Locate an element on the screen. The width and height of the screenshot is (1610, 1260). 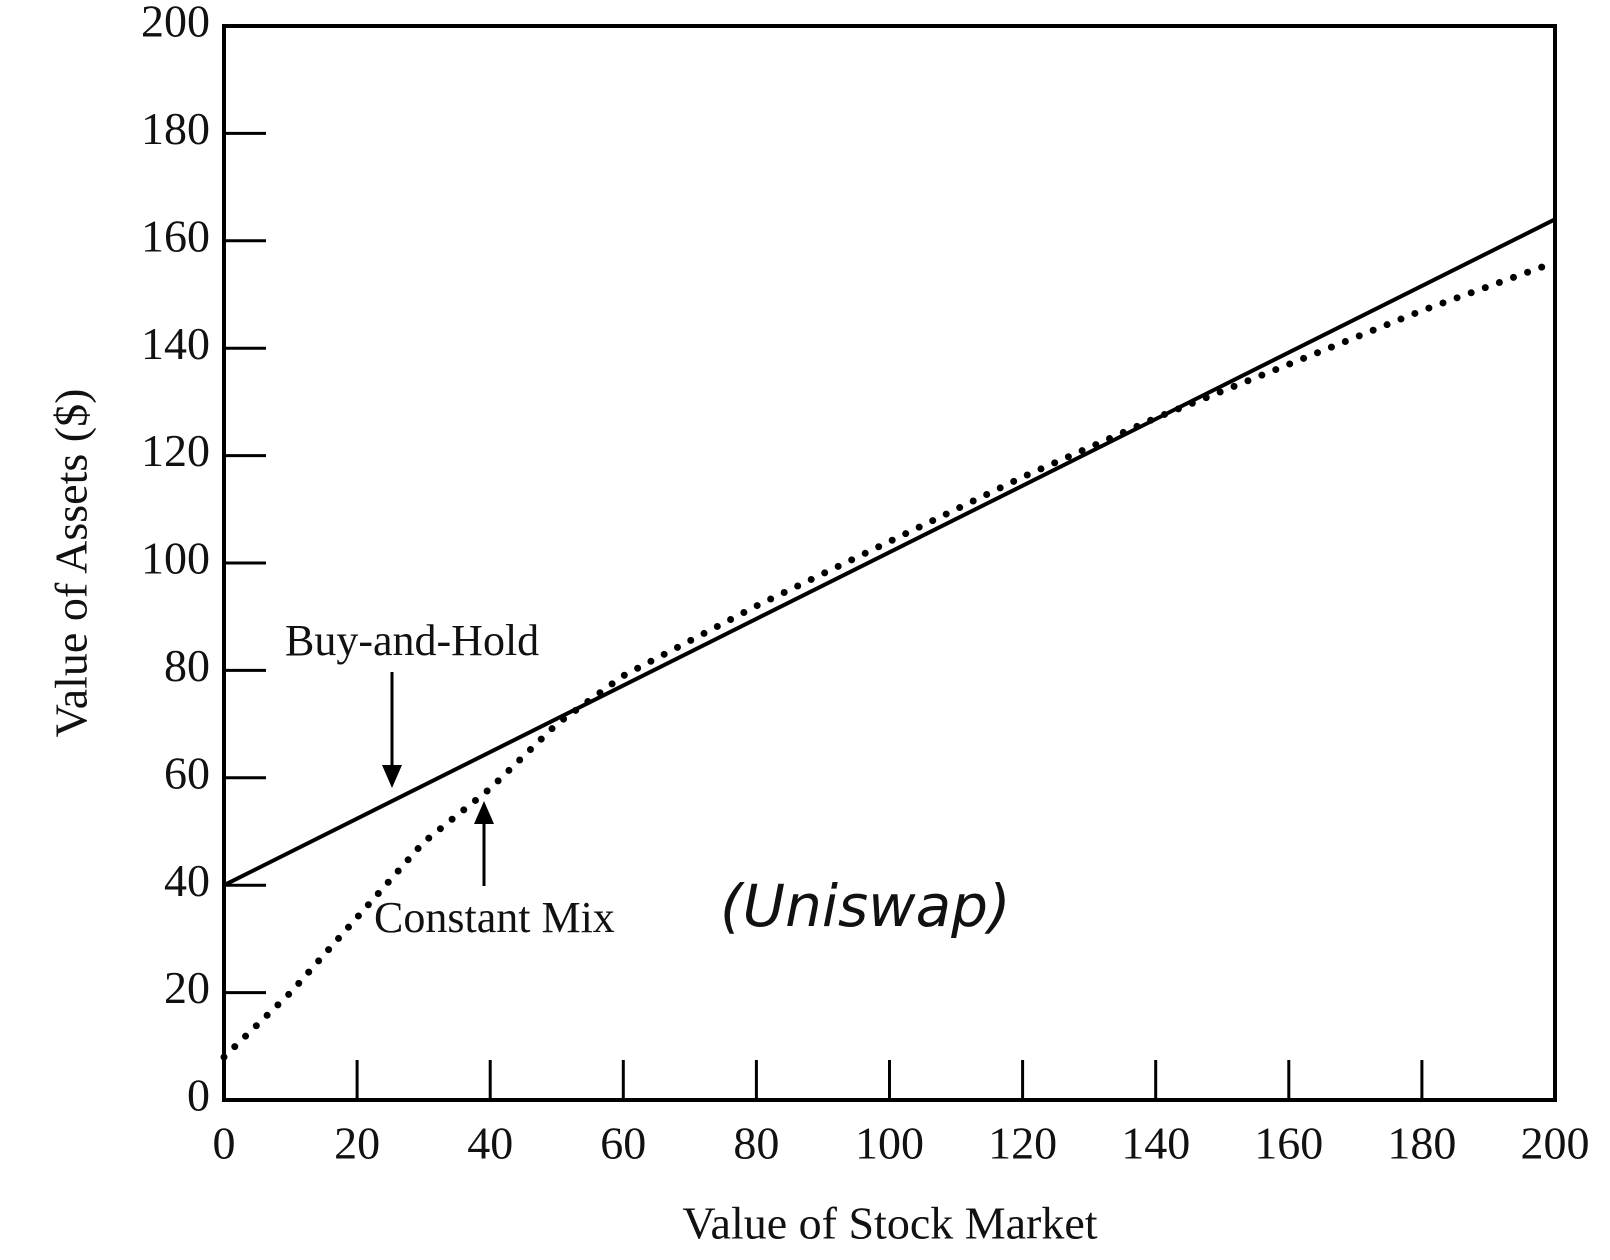
y-tick-label: 60 is located at coordinates (187, 772).